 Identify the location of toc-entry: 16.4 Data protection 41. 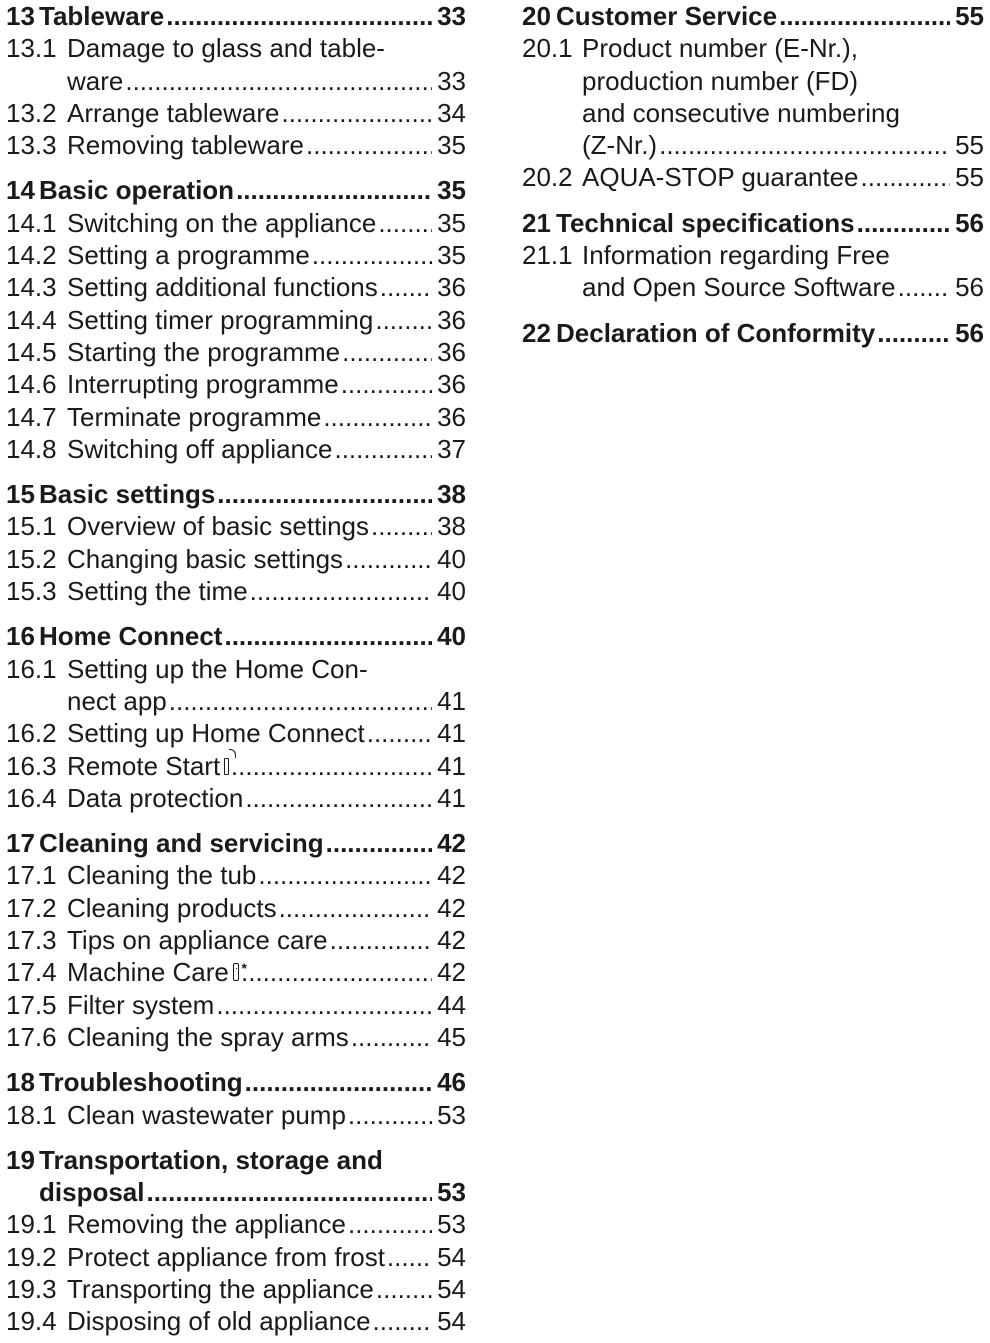
(236, 798).